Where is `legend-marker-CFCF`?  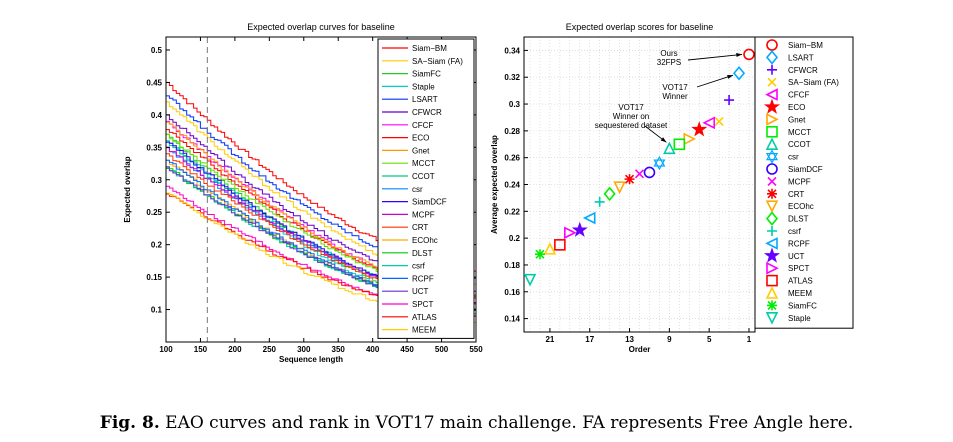 legend-marker-CFCF is located at coordinates (771, 94).